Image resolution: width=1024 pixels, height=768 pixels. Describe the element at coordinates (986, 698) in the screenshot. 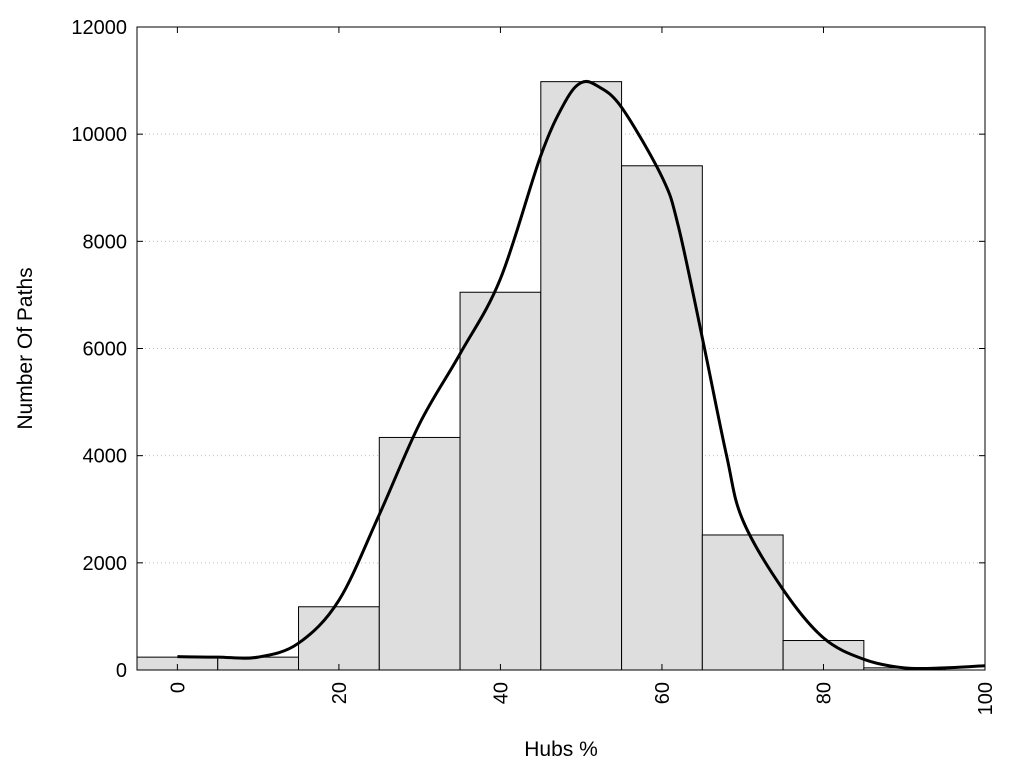

I see `x-tick-label: 100` at that location.